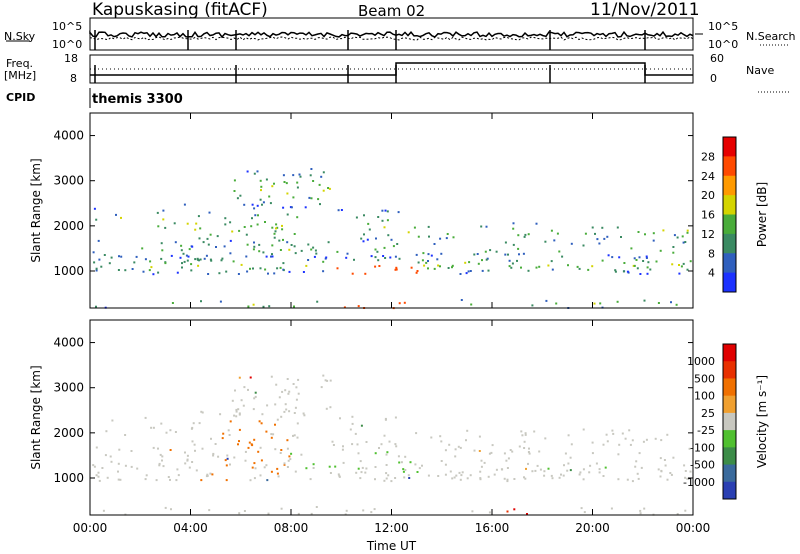 Image resolution: width=800 pixels, height=554 pixels. I want to click on colorbar-tick-label: 500, so click(704, 378).